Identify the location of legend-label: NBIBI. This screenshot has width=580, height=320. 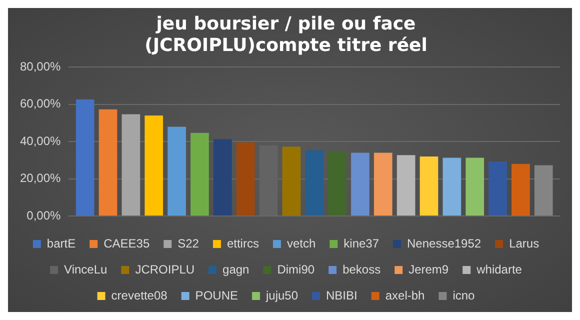
(342, 295).